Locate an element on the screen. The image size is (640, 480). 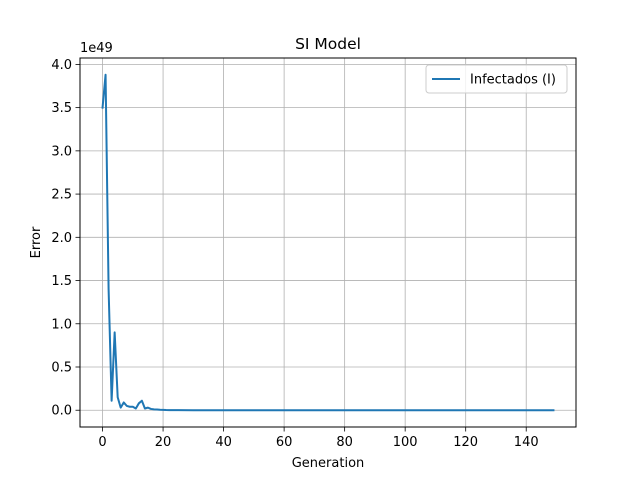
y-axis-offset-label: 1e49 is located at coordinates (96, 48).